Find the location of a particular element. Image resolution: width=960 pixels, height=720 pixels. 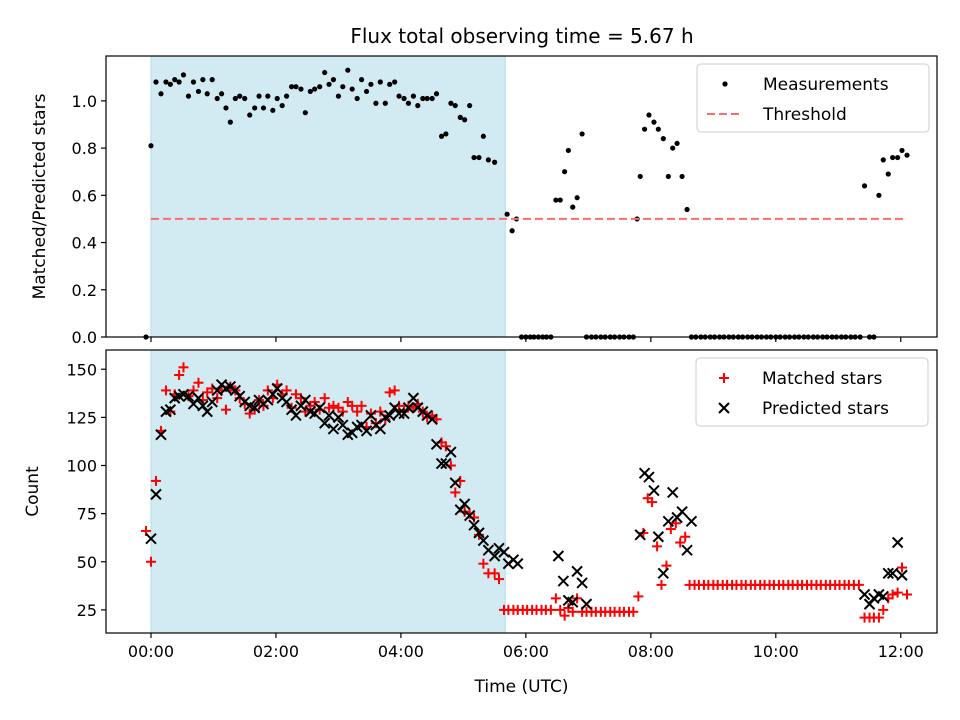

y-tick-label: 150 is located at coordinates (81, 369).